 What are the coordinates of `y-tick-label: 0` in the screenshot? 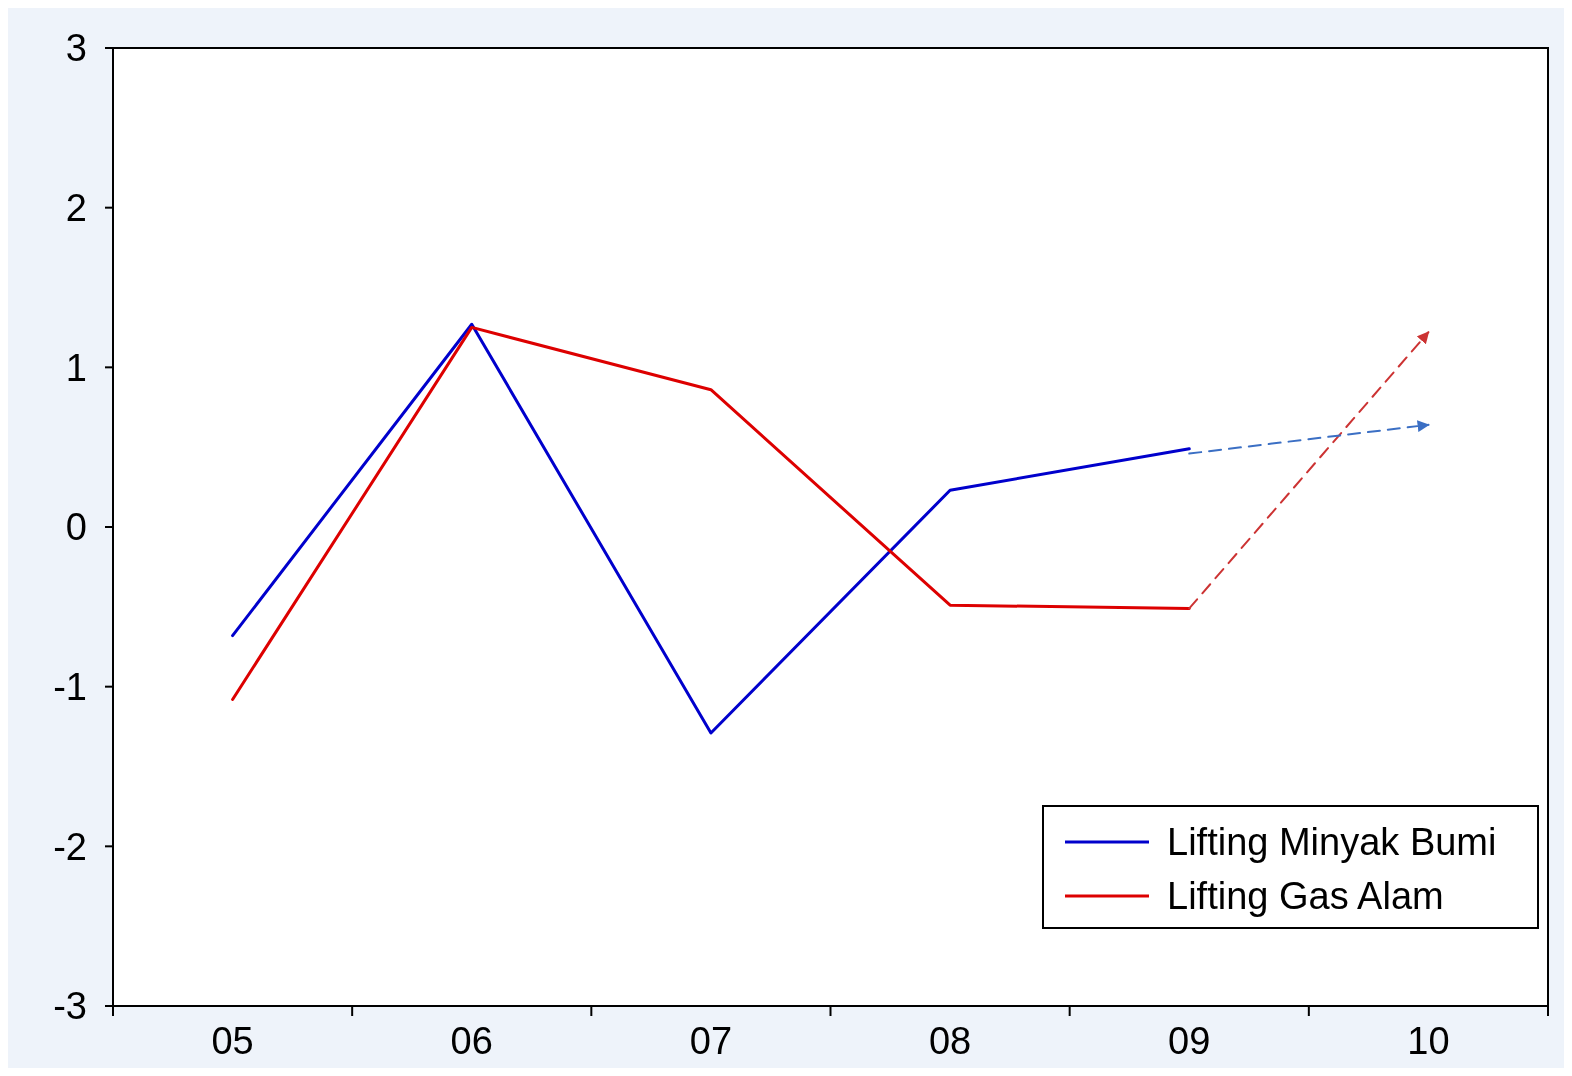 It's located at (76, 527).